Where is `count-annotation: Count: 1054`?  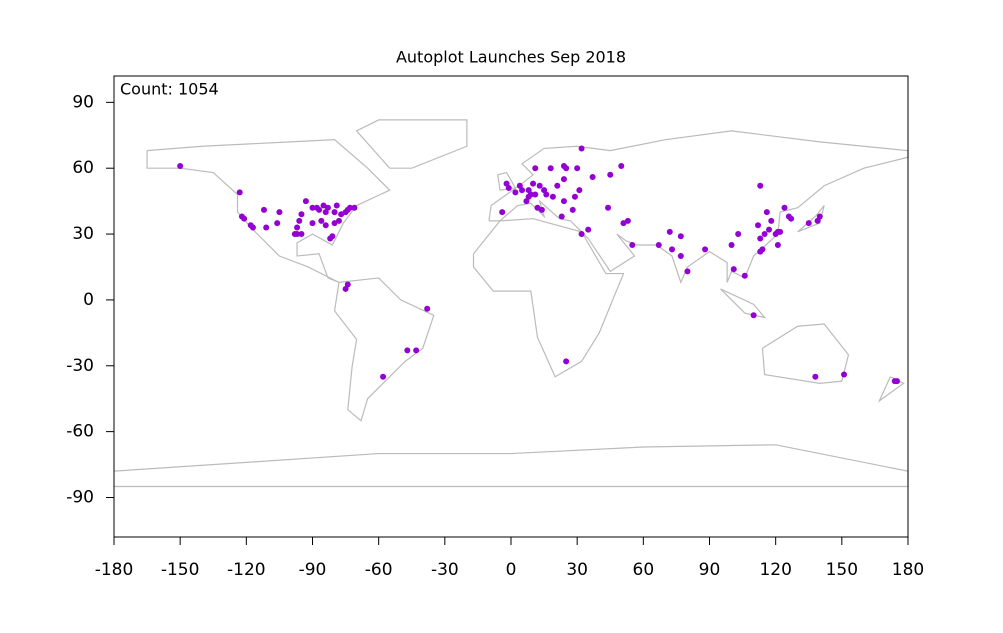 count-annotation: Count: 1054 is located at coordinates (169, 89).